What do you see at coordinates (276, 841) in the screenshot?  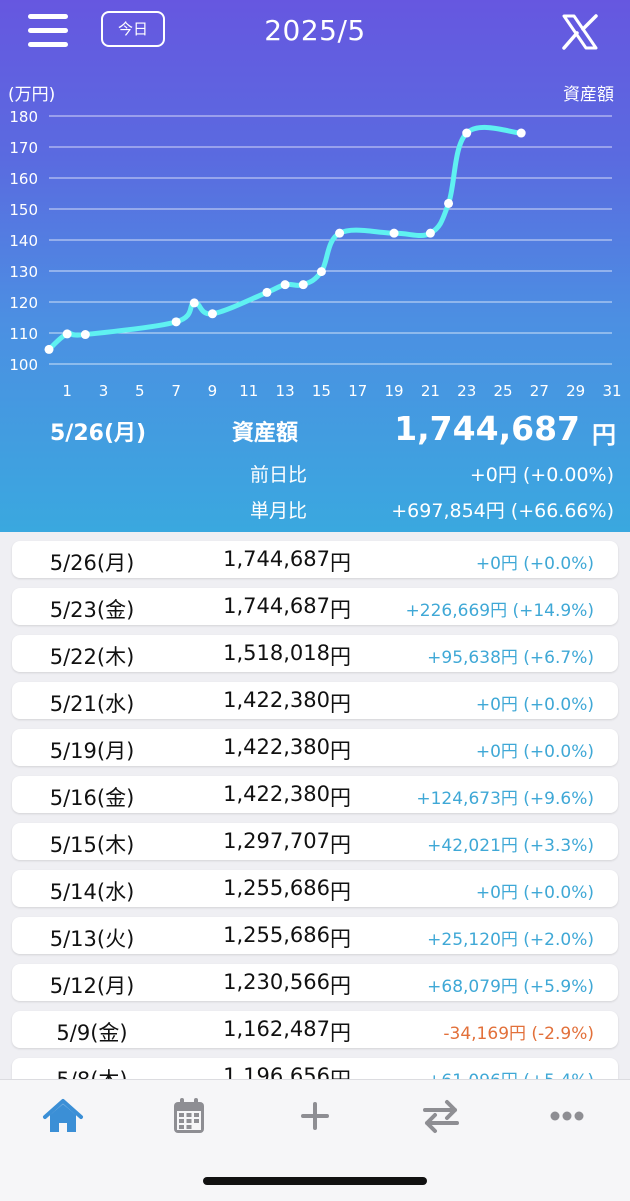 I see `row-amount: 1,297,707` at bounding box center [276, 841].